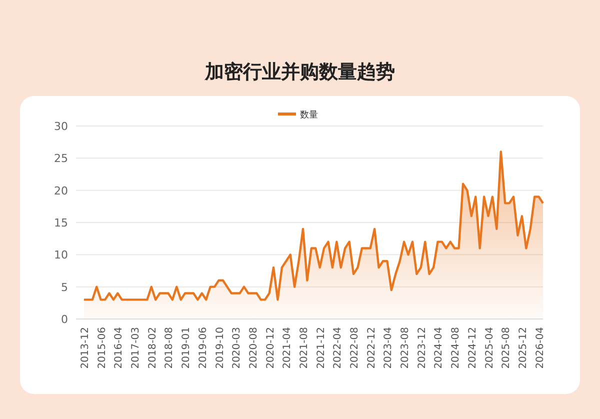 This screenshot has height=419, width=600. What do you see at coordinates (64, 319) in the screenshot?
I see `y-tick-label: 0` at bounding box center [64, 319].